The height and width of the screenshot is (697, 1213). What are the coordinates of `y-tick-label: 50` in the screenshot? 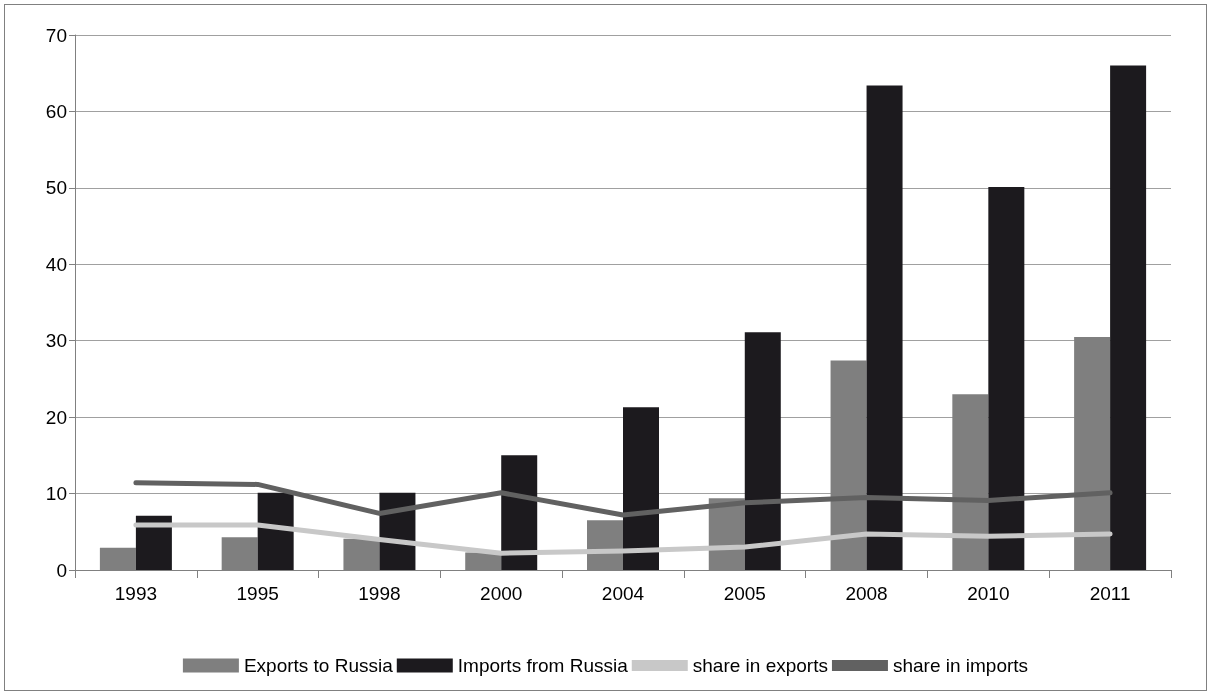 It's located at (56, 188).